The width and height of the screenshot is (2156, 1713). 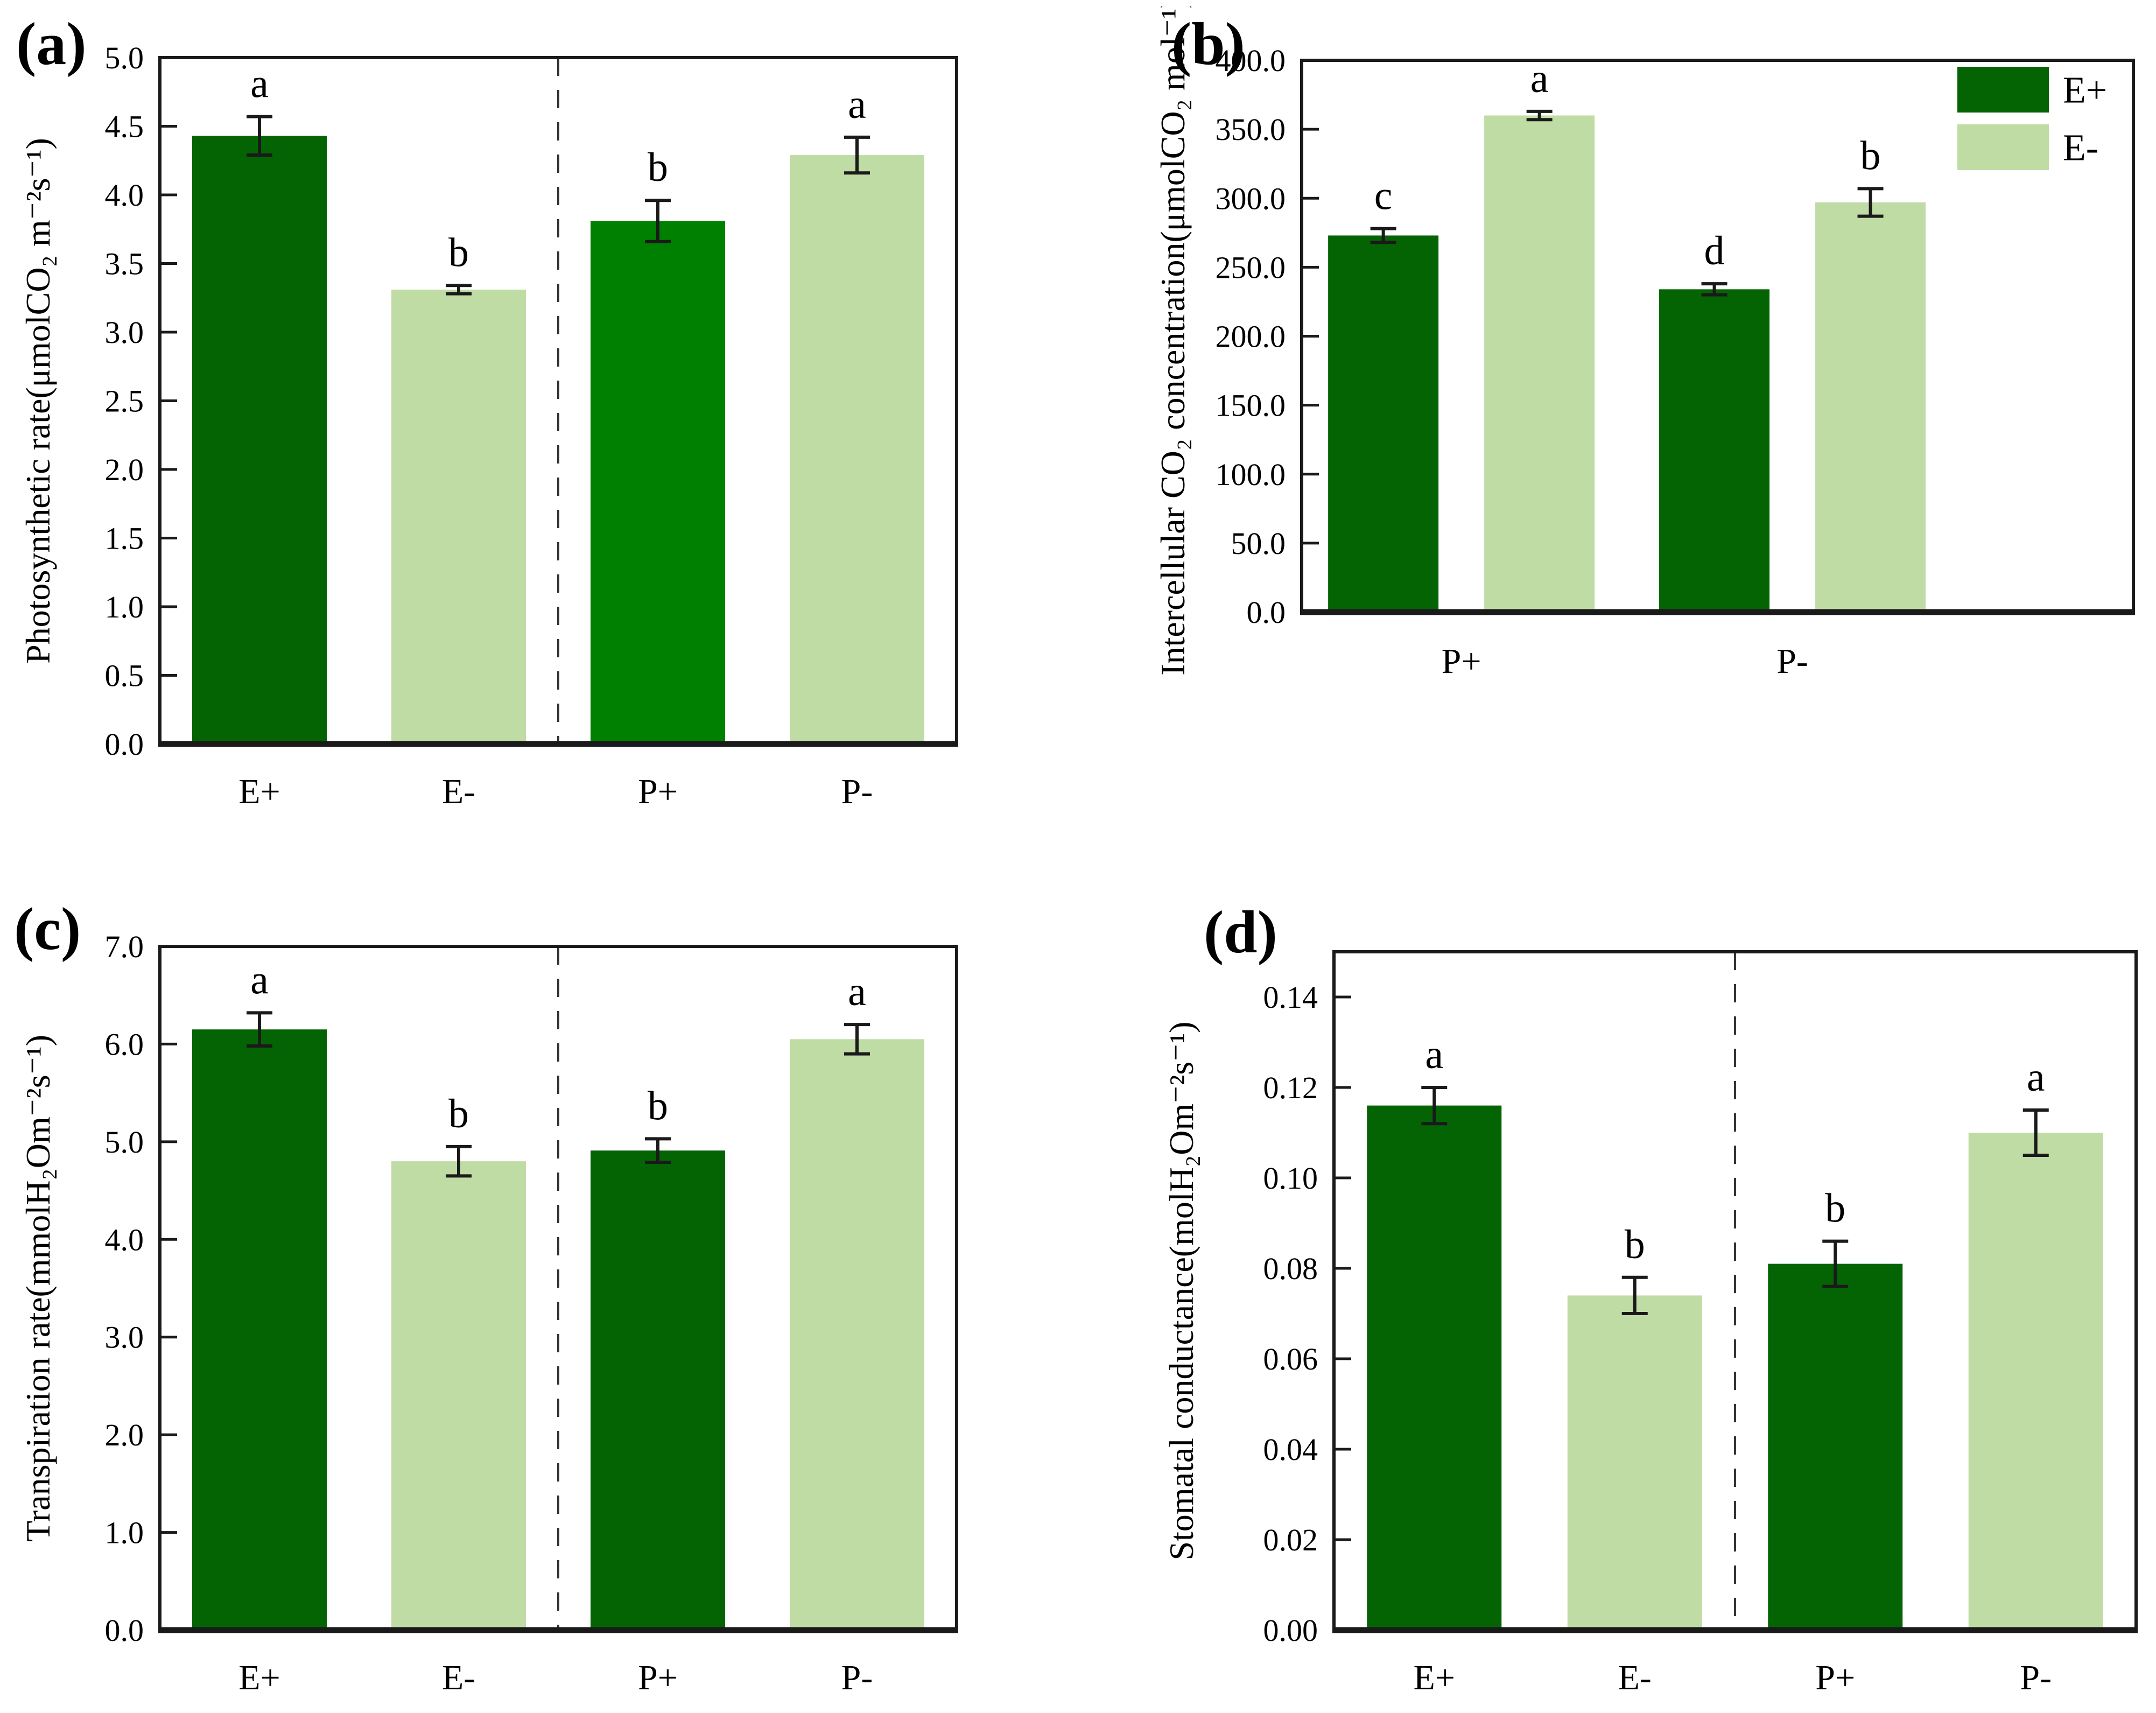 What do you see at coordinates (125, 469) in the screenshot?
I see `y-tick-label: 2.0` at bounding box center [125, 469].